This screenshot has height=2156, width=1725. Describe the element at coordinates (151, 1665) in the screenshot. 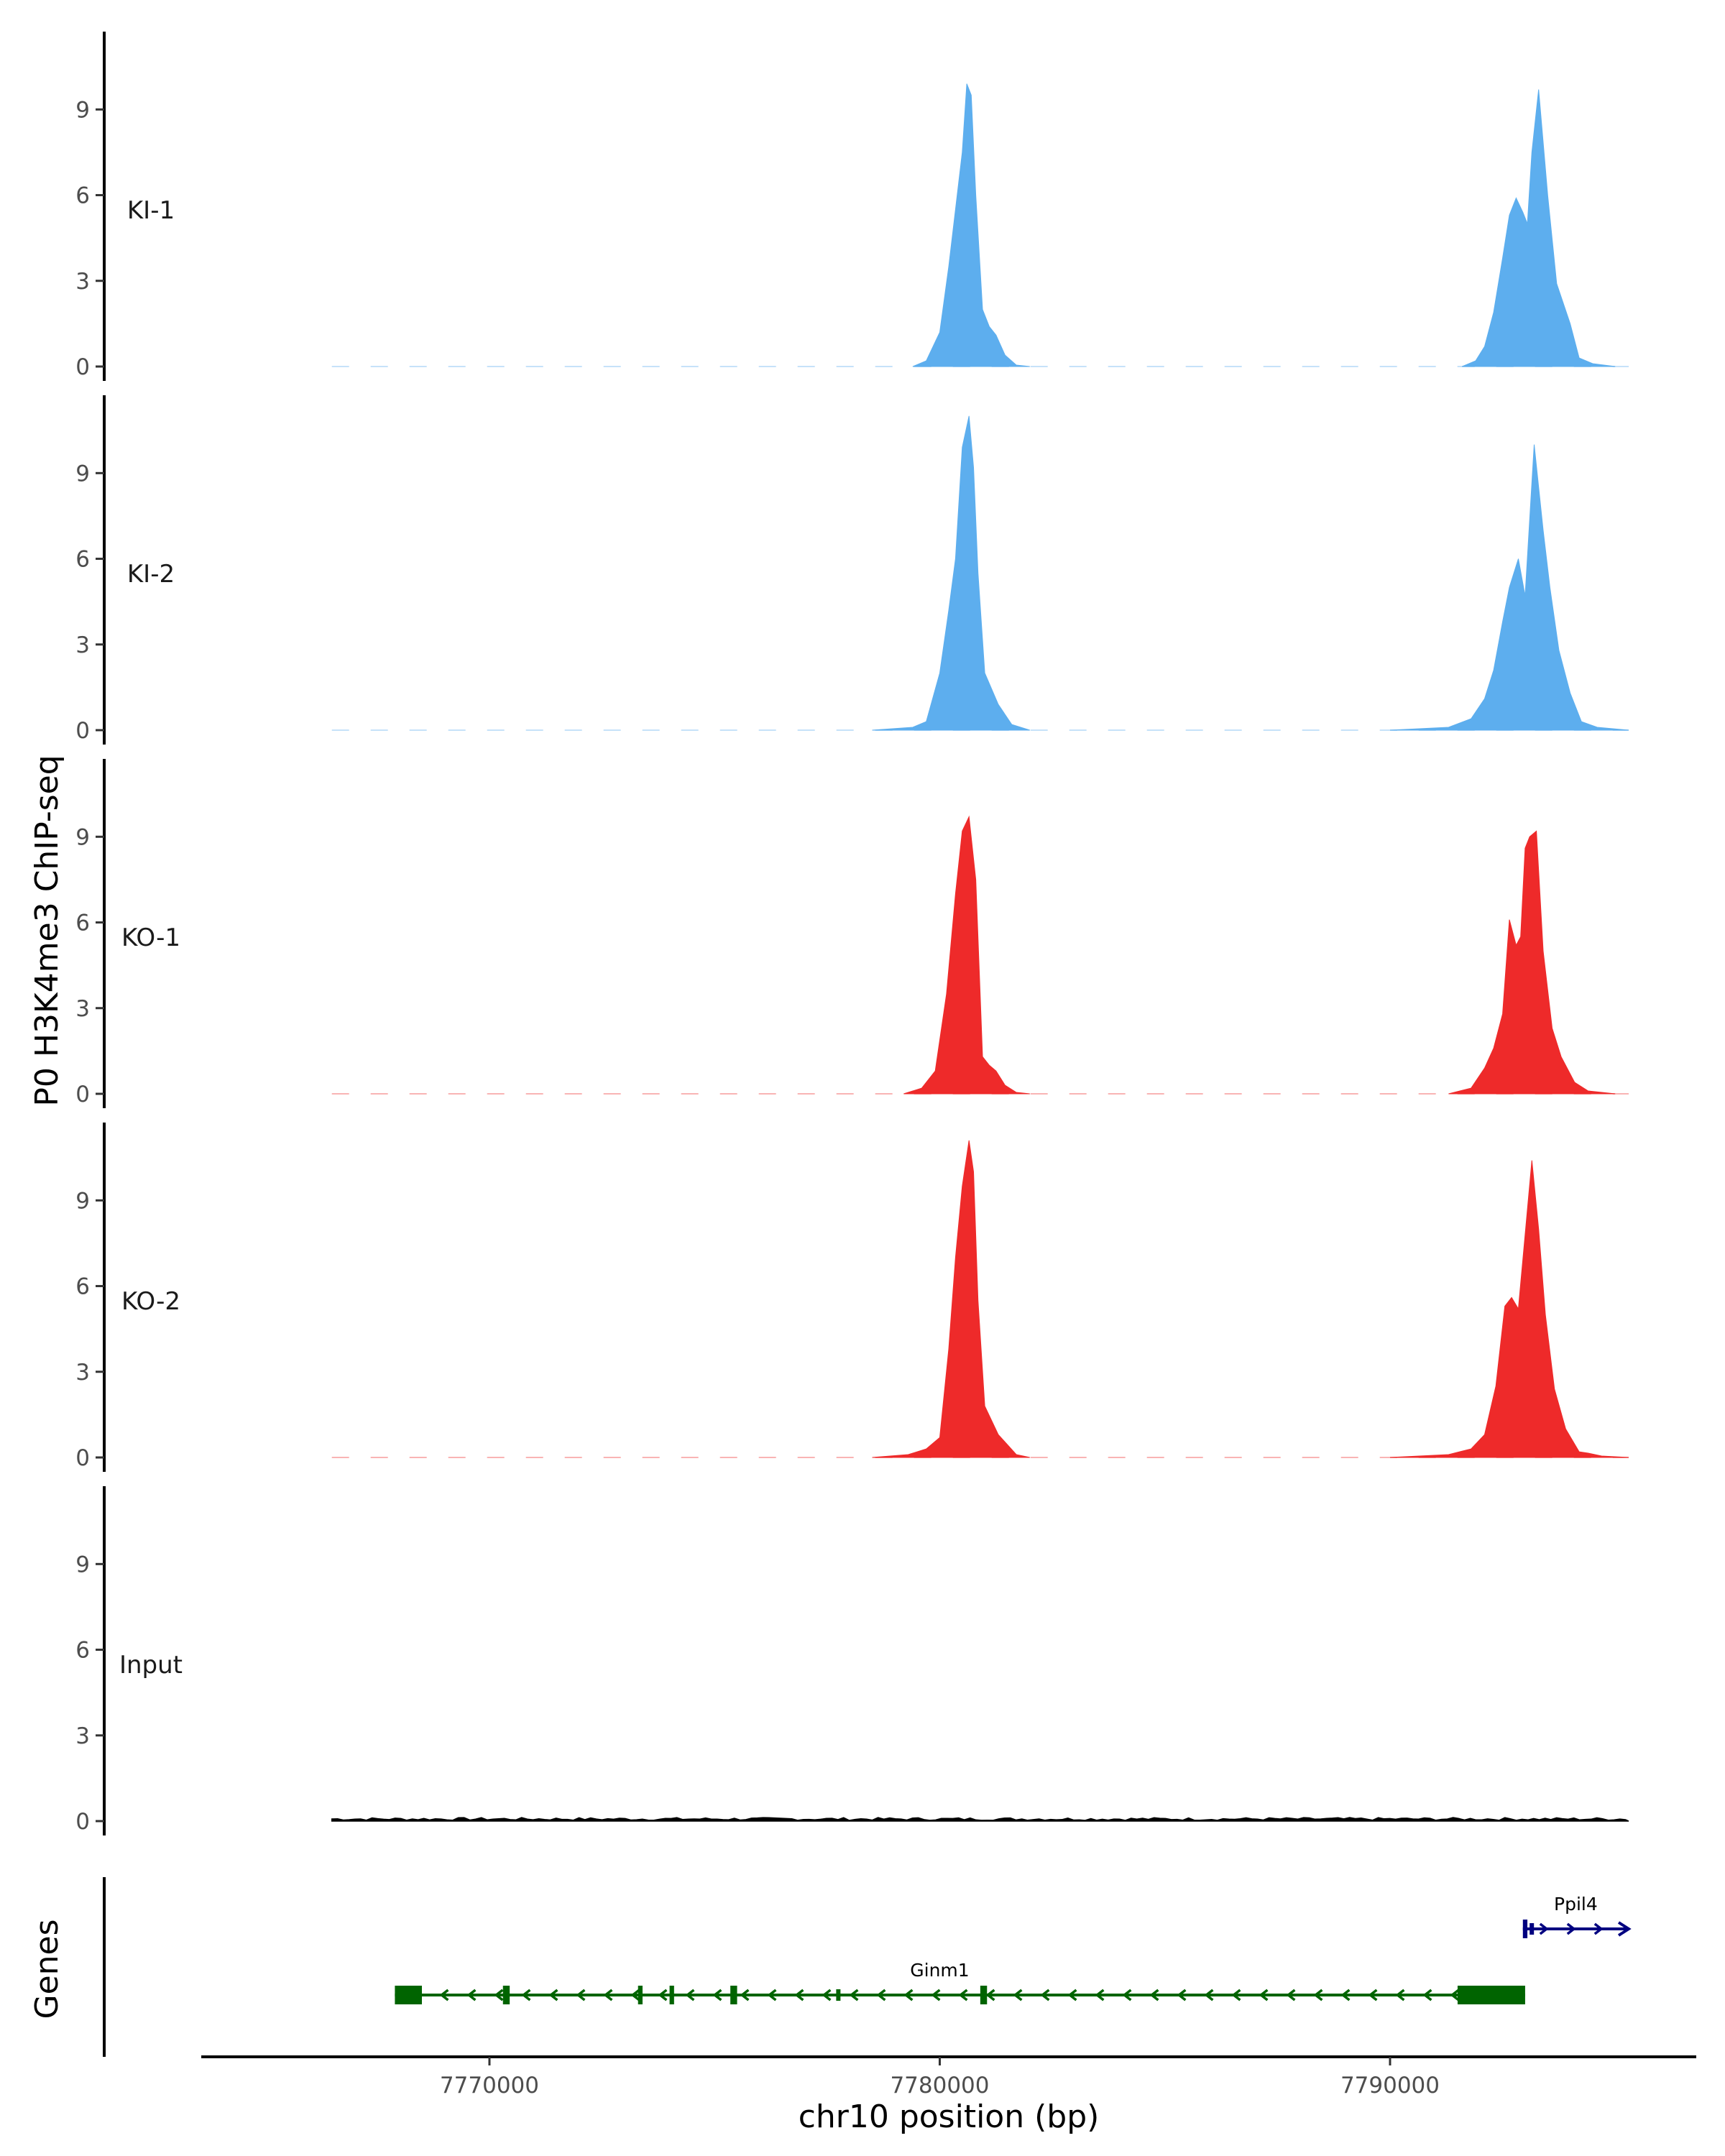

I see `track-label: Input` at that location.